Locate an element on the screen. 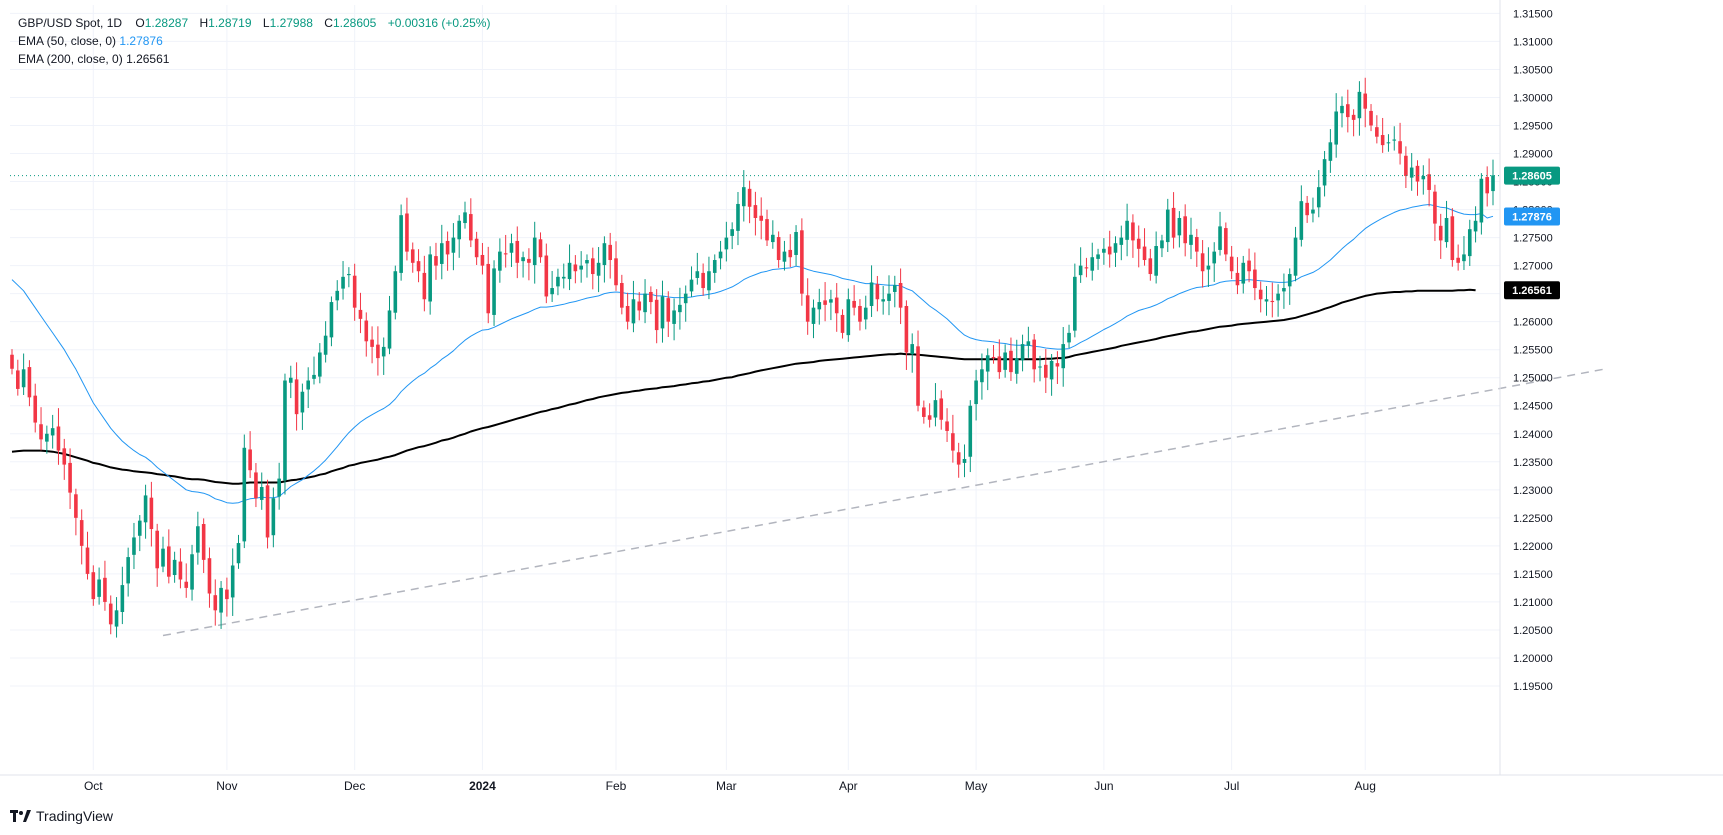  y-tick-label: 1.20500 is located at coordinates (1533, 631).